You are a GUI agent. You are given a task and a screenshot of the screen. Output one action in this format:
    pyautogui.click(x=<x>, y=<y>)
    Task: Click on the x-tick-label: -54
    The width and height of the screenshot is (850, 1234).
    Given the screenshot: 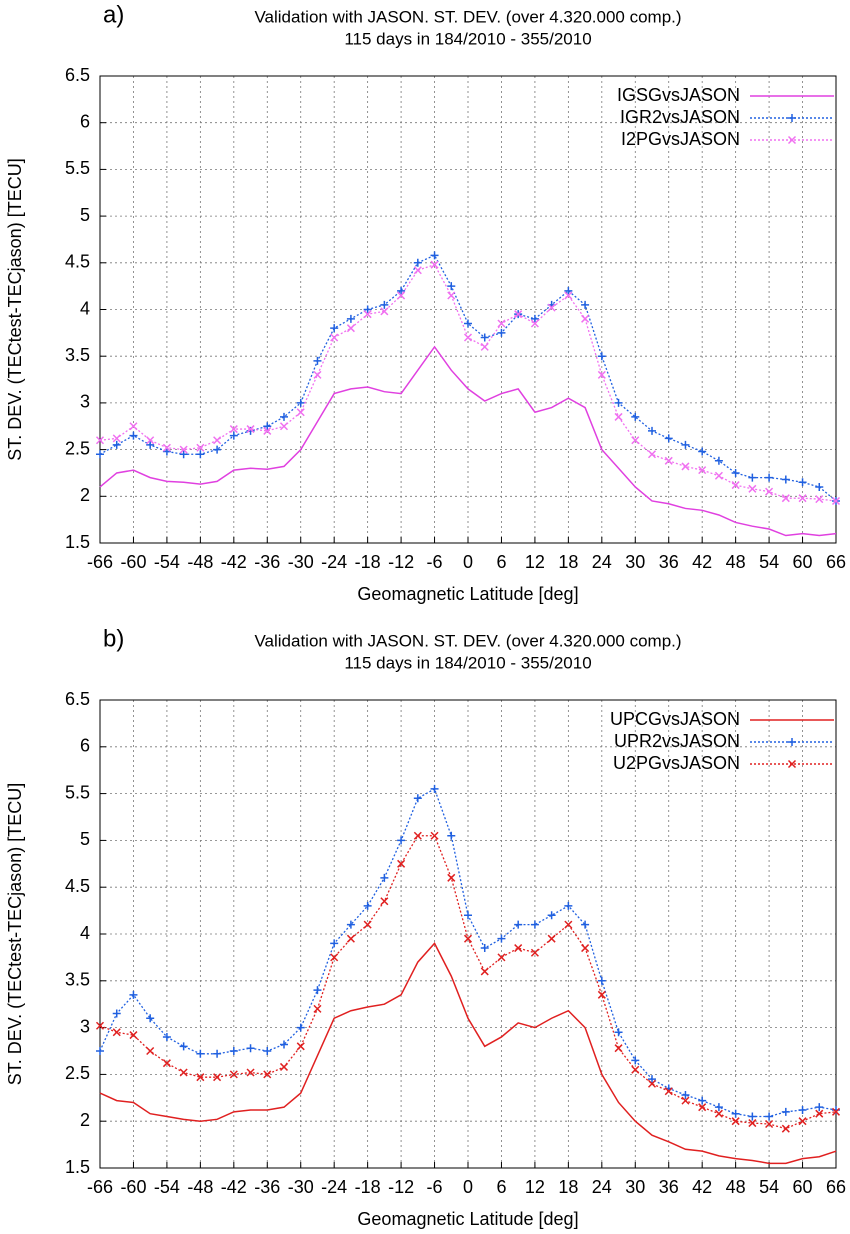 What is the action you would take?
    pyautogui.click(x=167, y=562)
    